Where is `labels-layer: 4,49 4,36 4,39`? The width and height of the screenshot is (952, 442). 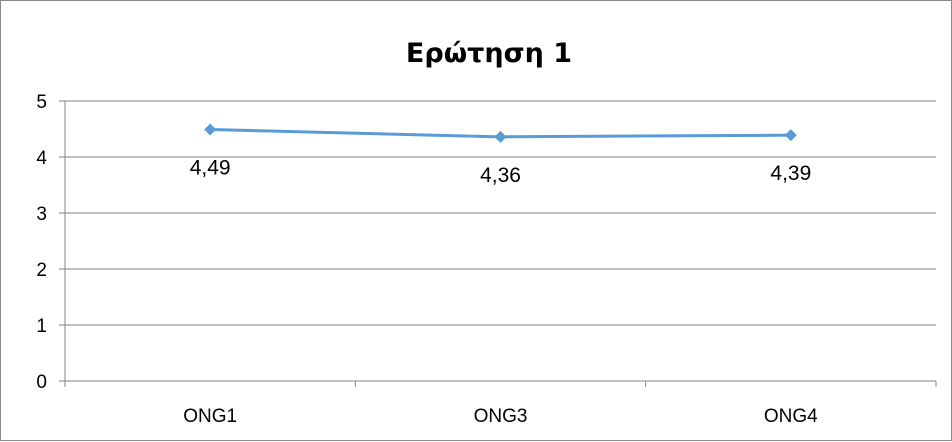
labels-layer: 4,49 4,36 4,39 is located at coordinates (501, 172).